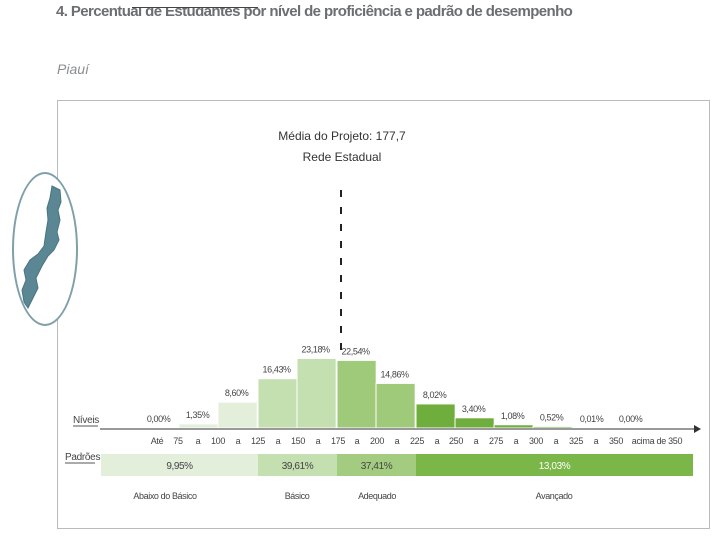 The height and width of the screenshot is (540, 720). What do you see at coordinates (513, 416) in the screenshot?
I see `bar-value-label: 1,08%` at bounding box center [513, 416].